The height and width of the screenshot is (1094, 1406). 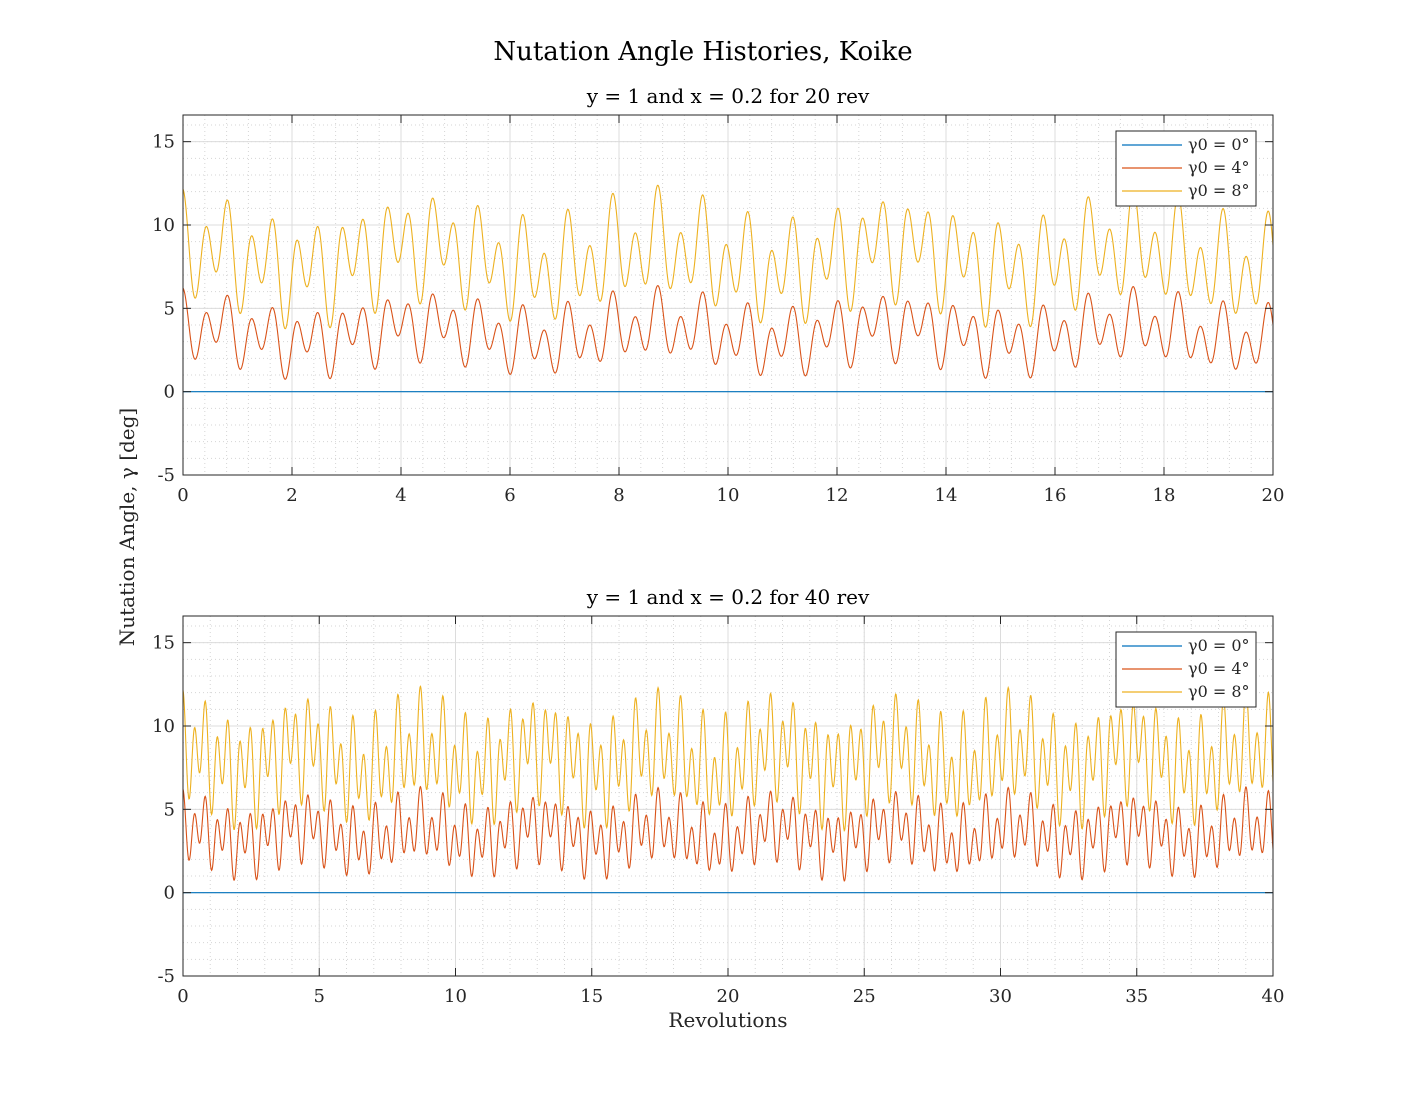 What do you see at coordinates (727, 1020) in the screenshot?
I see `x-axis-label: Revolutions` at bounding box center [727, 1020].